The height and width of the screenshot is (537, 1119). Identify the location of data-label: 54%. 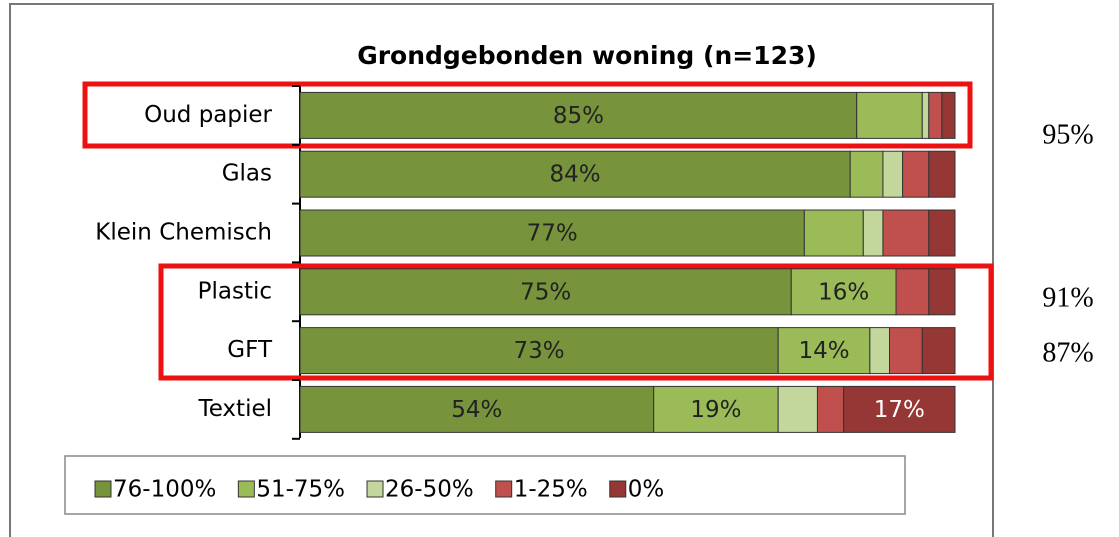
(476, 410).